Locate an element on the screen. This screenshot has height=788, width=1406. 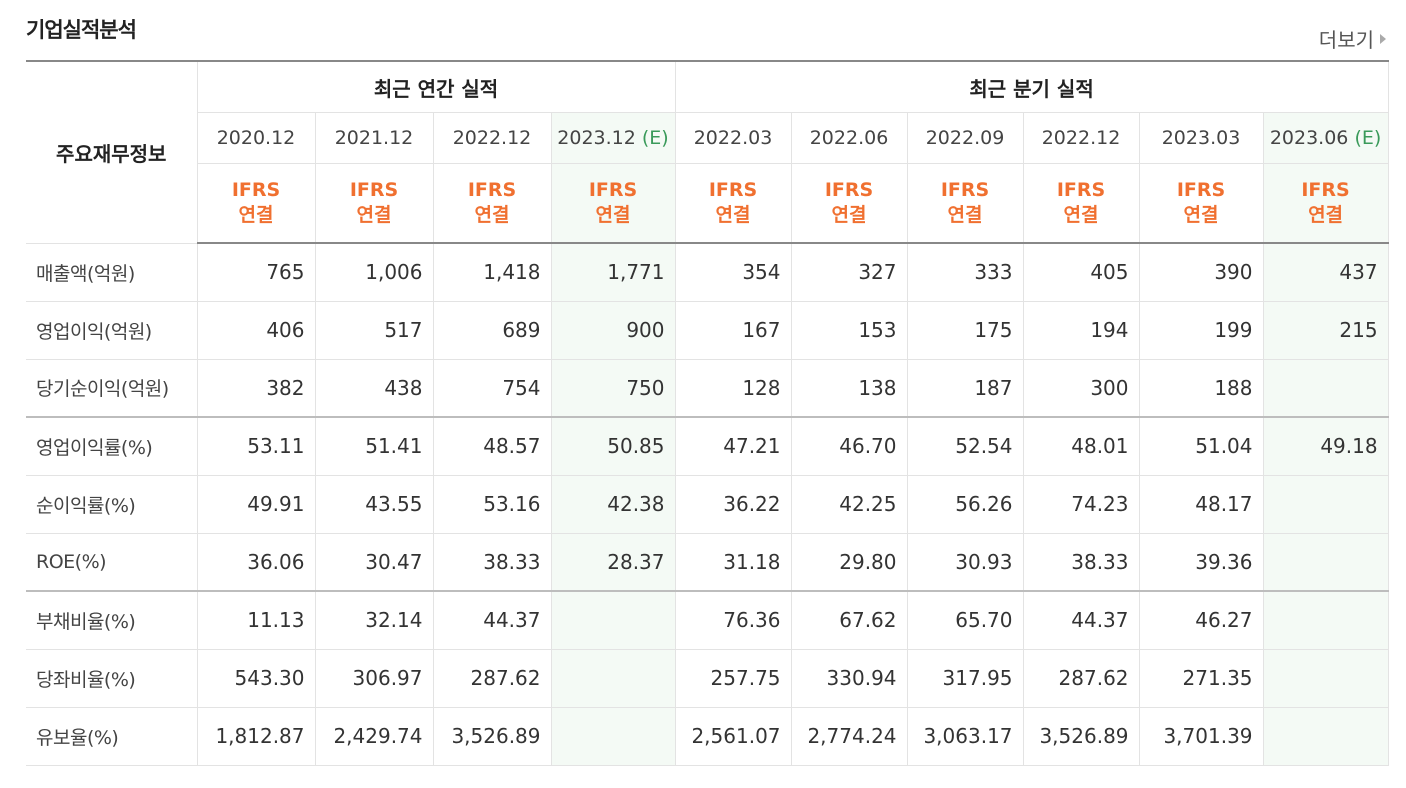
corner-header: 주요재무정보 is located at coordinates (112, 152).